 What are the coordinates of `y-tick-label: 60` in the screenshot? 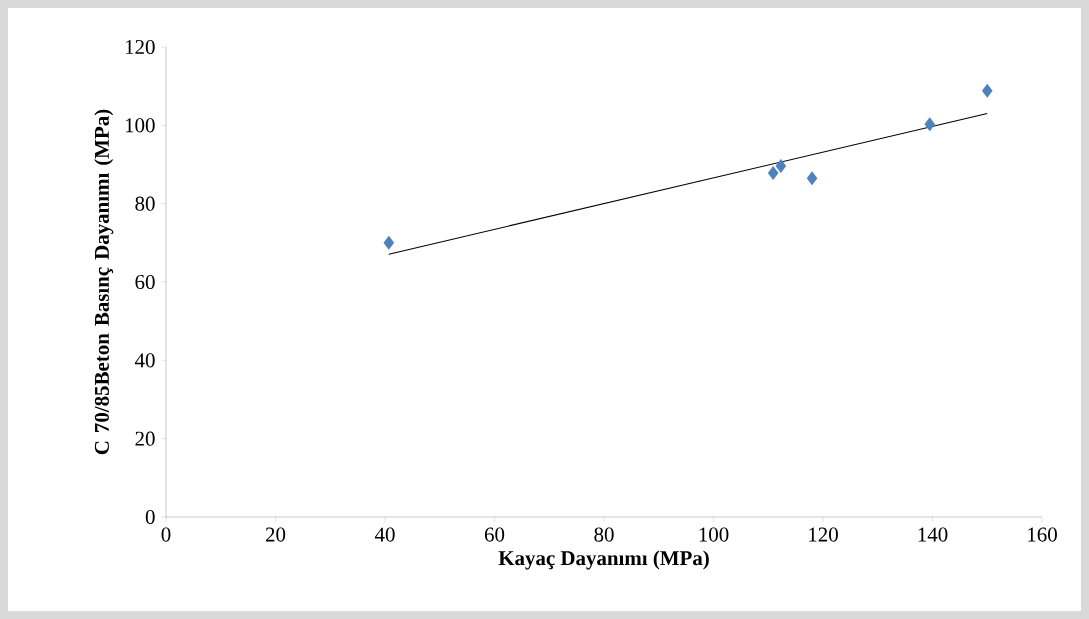 It's located at (145, 282).